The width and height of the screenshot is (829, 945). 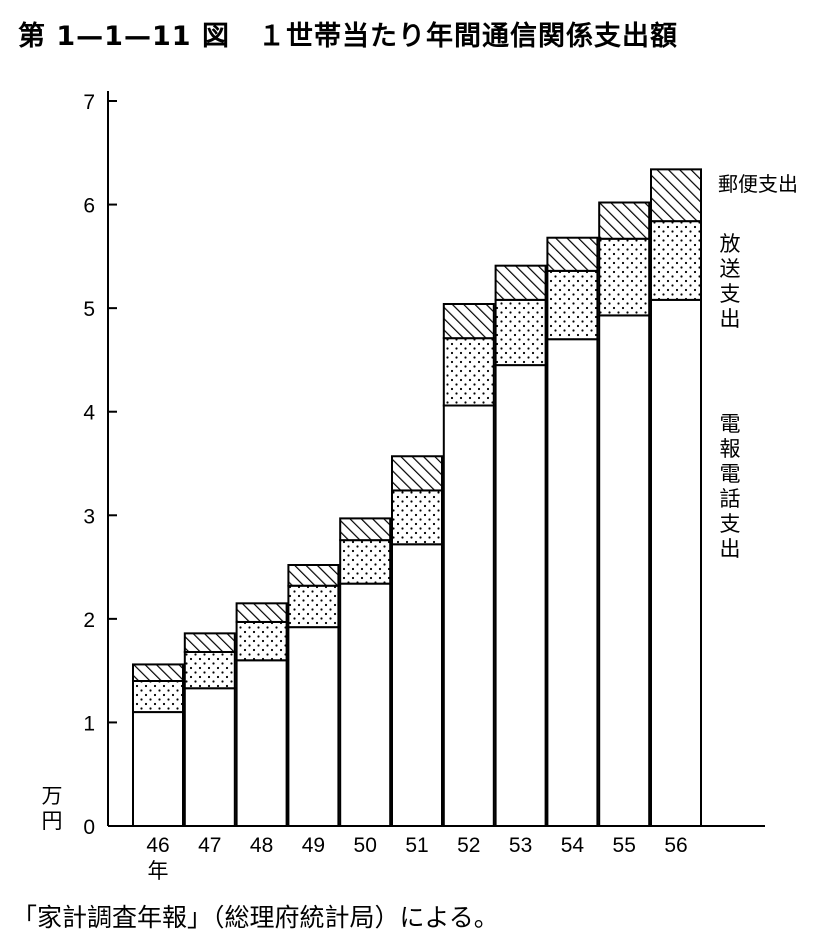 What do you see at coordinates (89, 827) in the screenshot?
I see `y-tick-label: 0` at bounding box center [89, 827].